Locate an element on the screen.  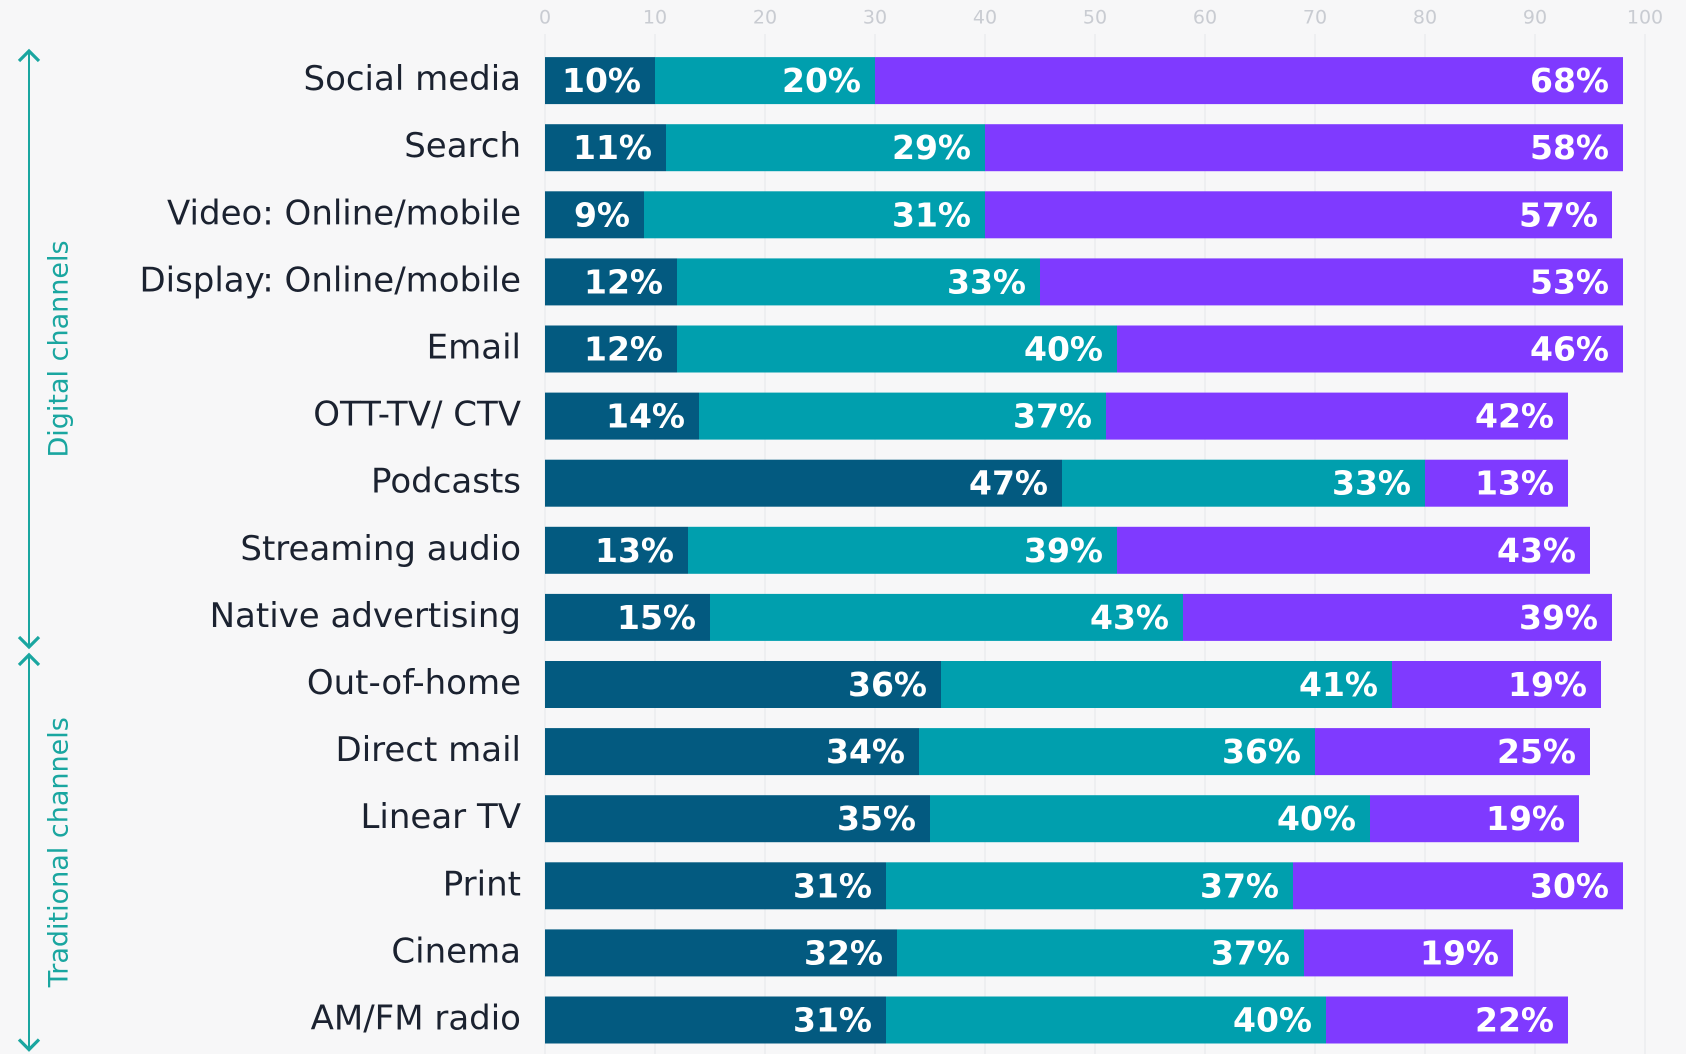
x-tick-label: 20 is located at coordinates (765, 18).